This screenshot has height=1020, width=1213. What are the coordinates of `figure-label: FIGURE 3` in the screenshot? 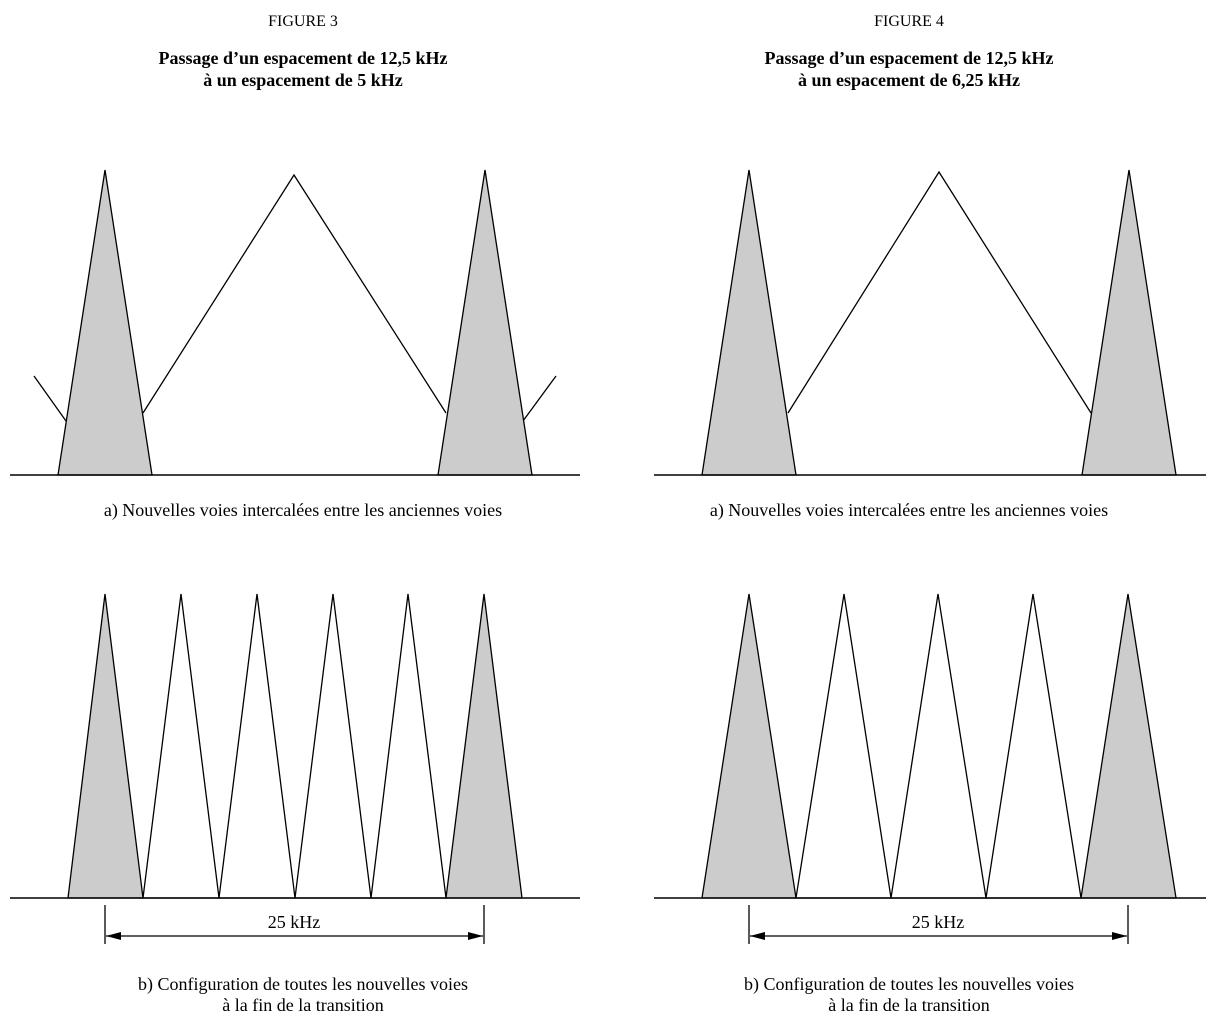 It's located at (303, 21).